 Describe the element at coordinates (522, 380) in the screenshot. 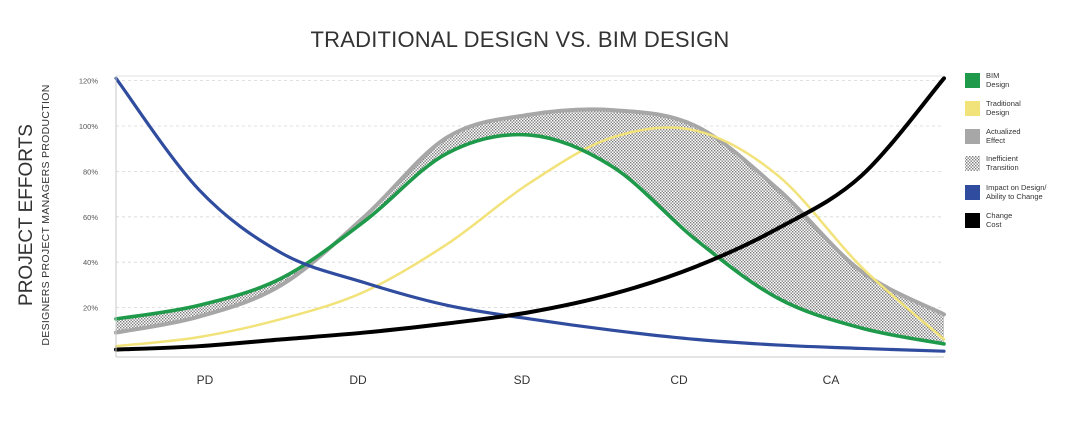

I see `x-tick-label: SD` at that location.